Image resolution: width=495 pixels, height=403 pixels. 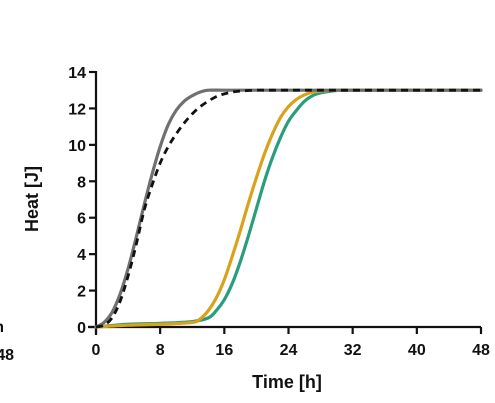 I want to click on y-tick-label: 10, so click(x=77, y=146).